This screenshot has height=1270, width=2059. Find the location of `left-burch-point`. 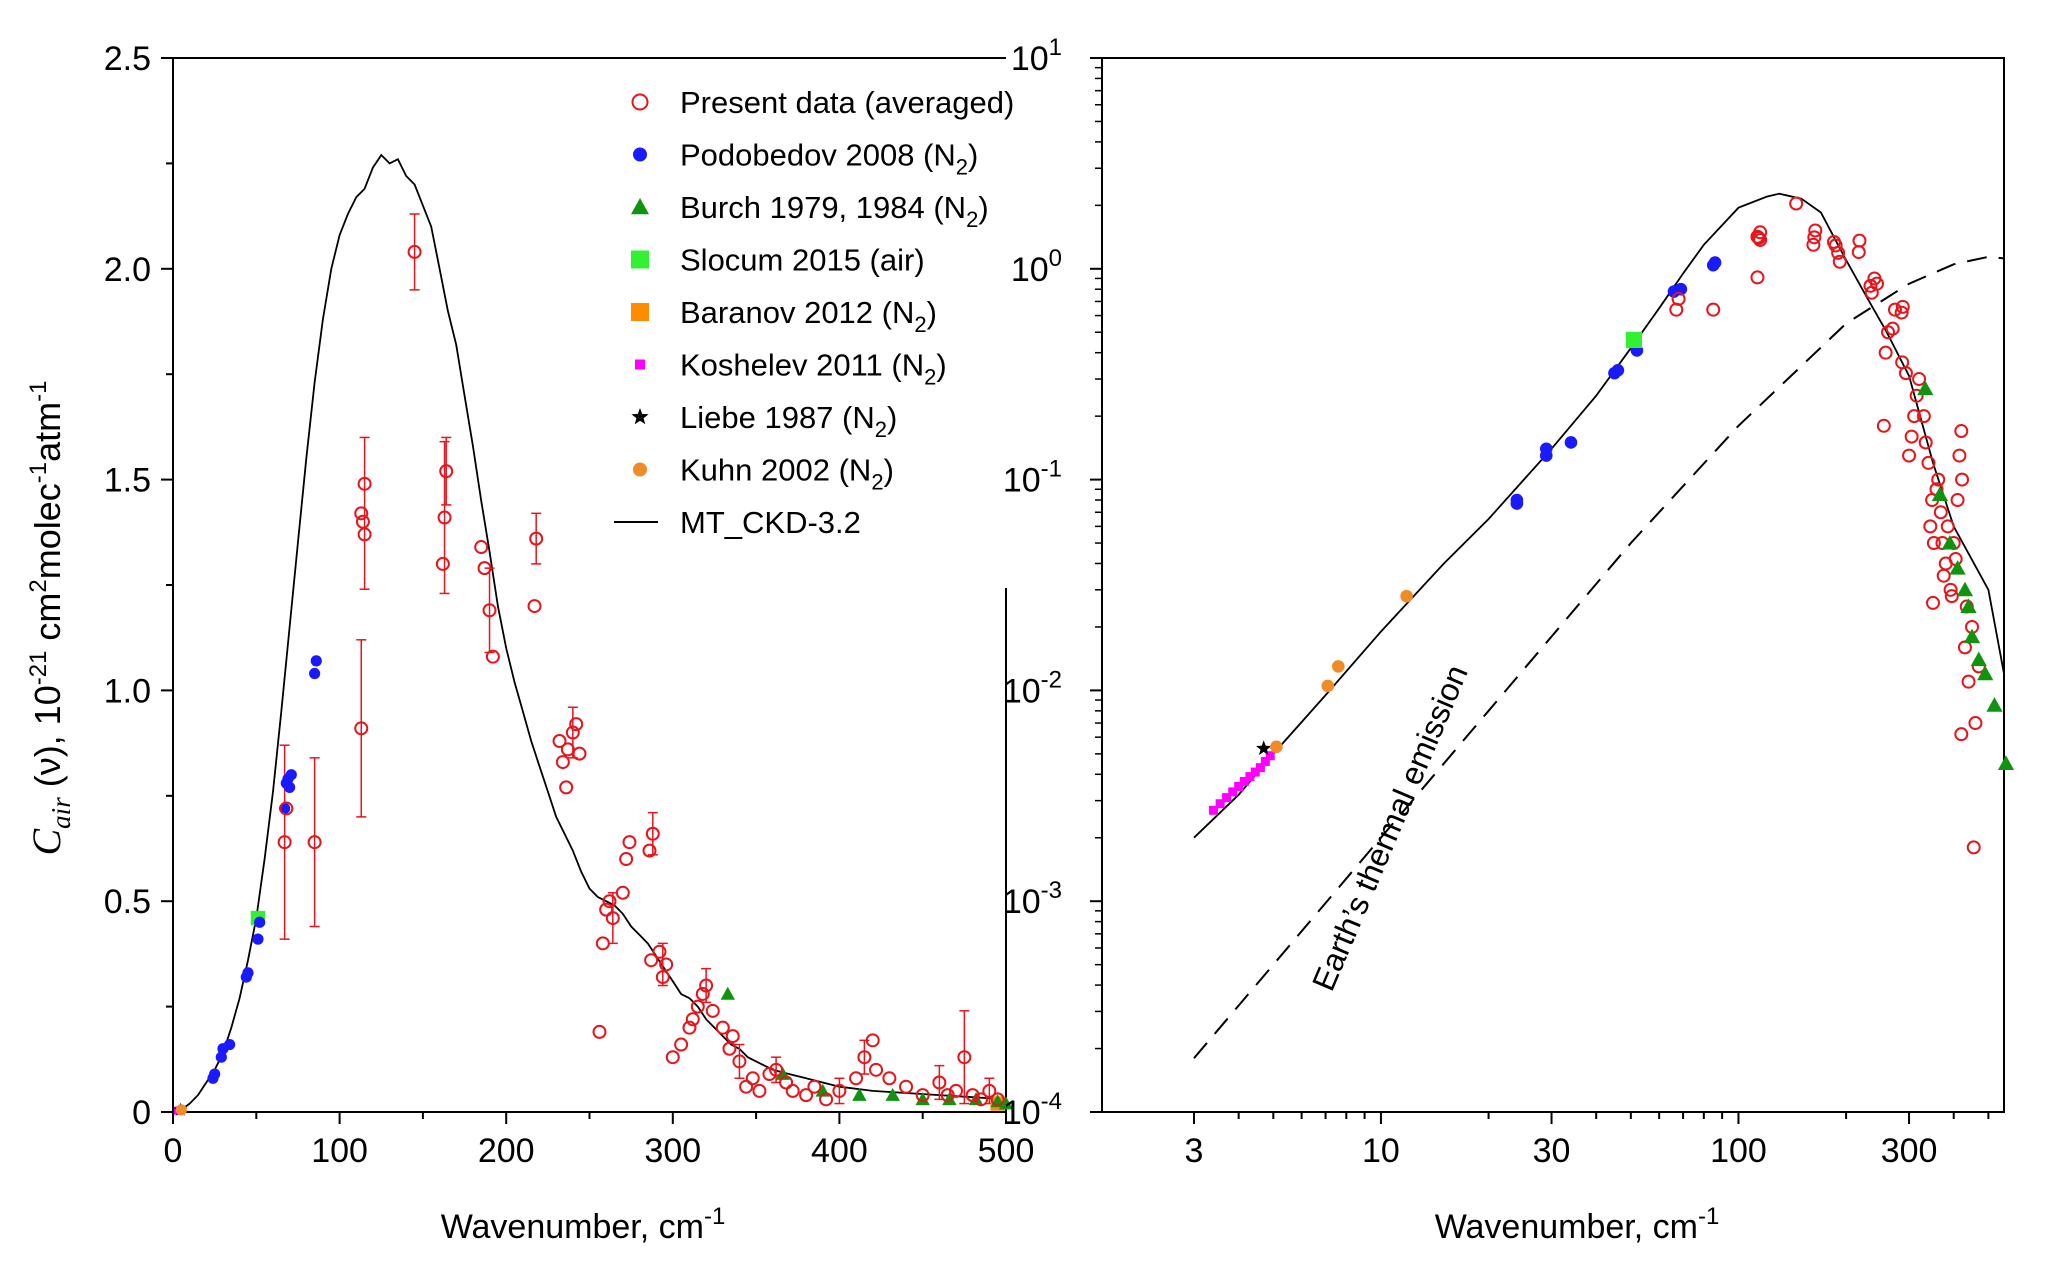

left-burch-point is located at coordinates (892, 1094).